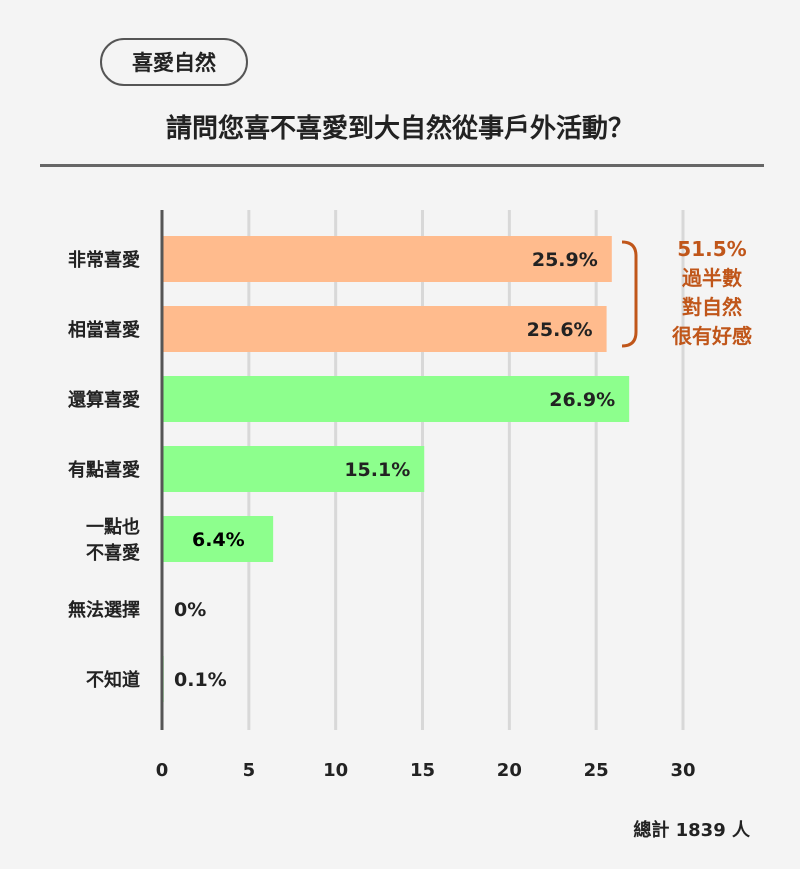 The width and height of the screenshot is (800, 869). I want to click on value-label: 25.9%, so click(565, 260).